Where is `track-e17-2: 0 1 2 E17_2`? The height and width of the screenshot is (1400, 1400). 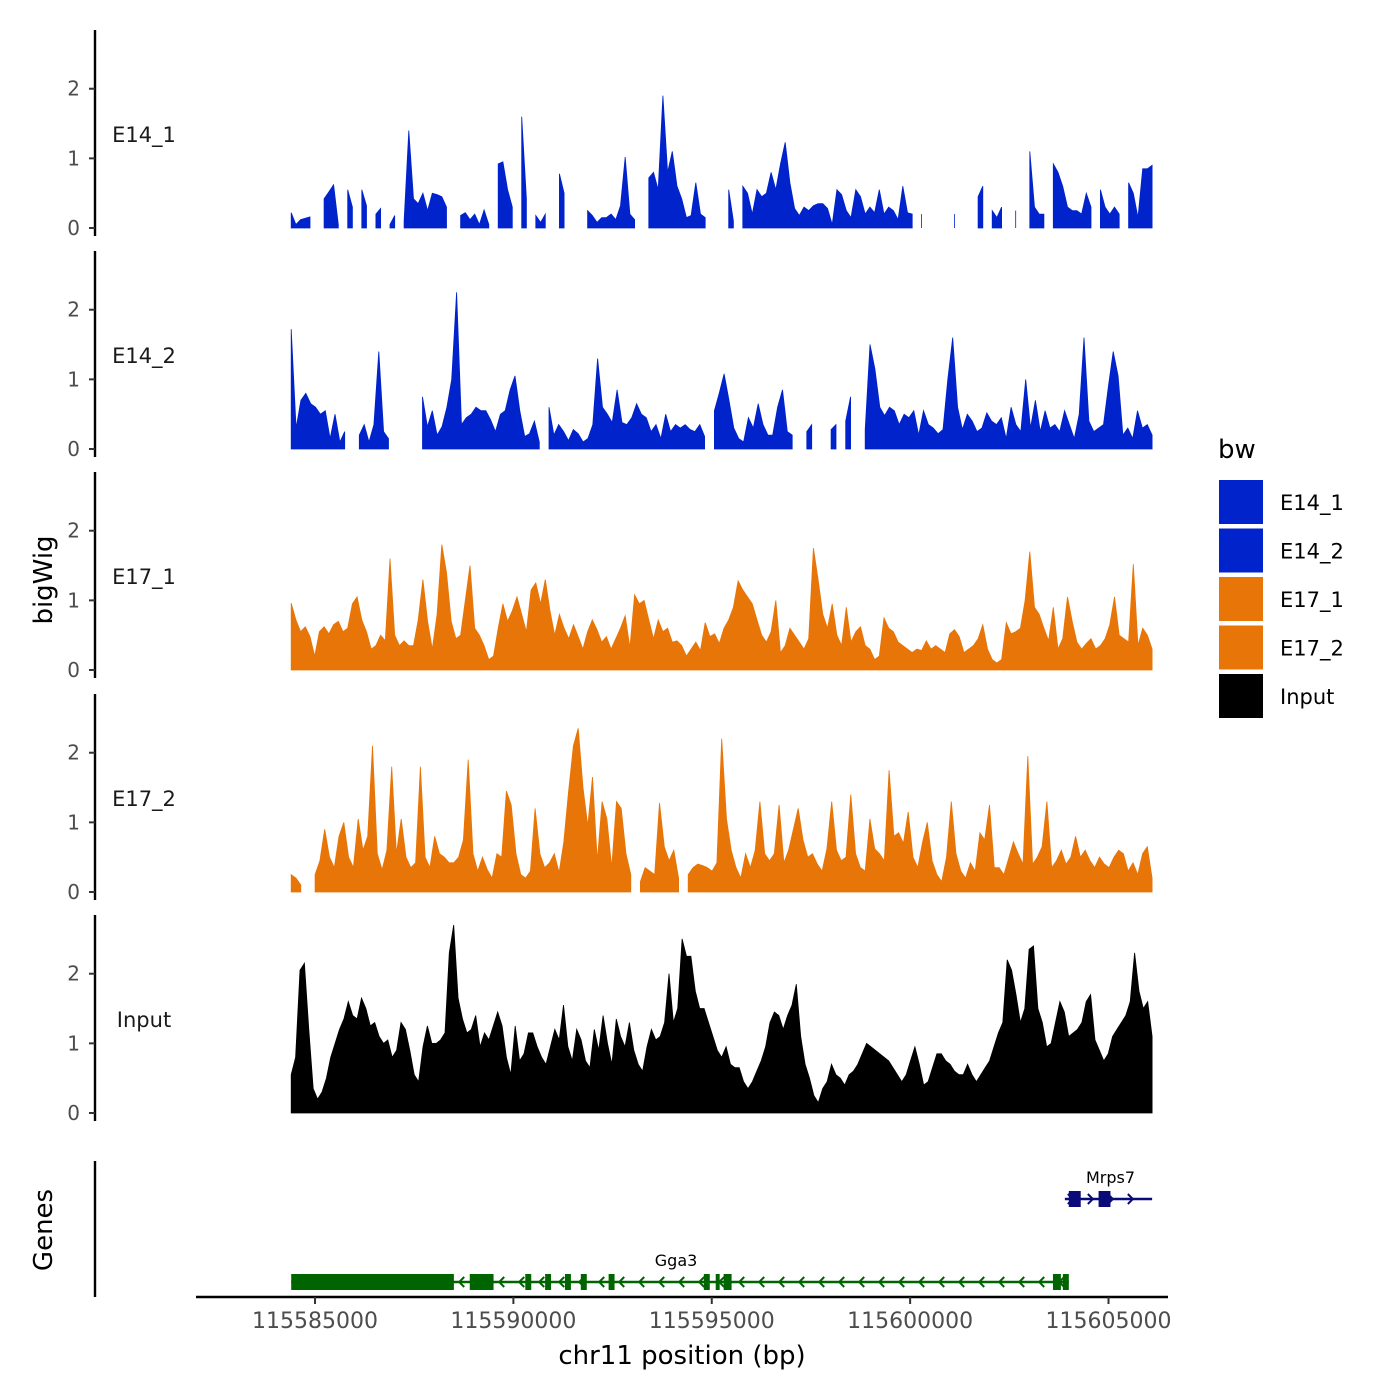
track-e17-2: 0 1 2 E17_2 is located at coordinates (610, 799).